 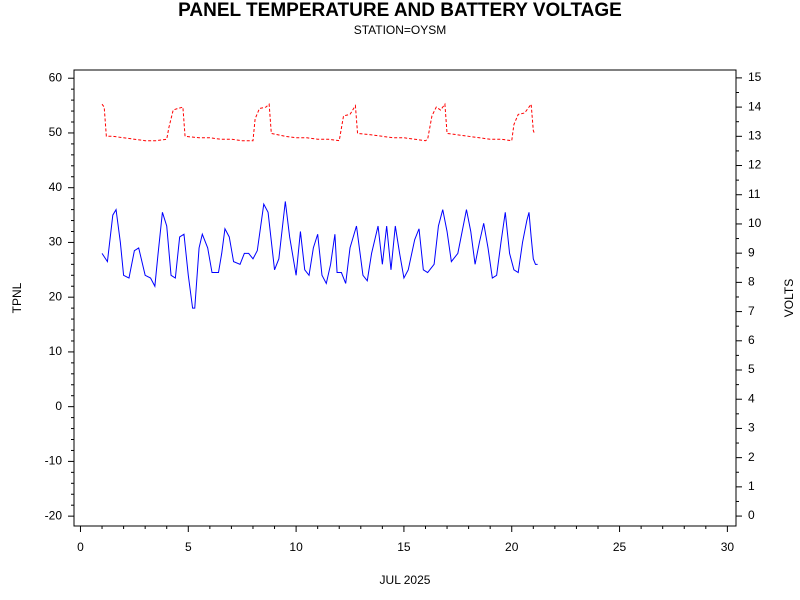 What do you see at coordinates (751, 515) in the screenshot?
I see `y2-tick-label: 0` at bounding box center [751, 515].